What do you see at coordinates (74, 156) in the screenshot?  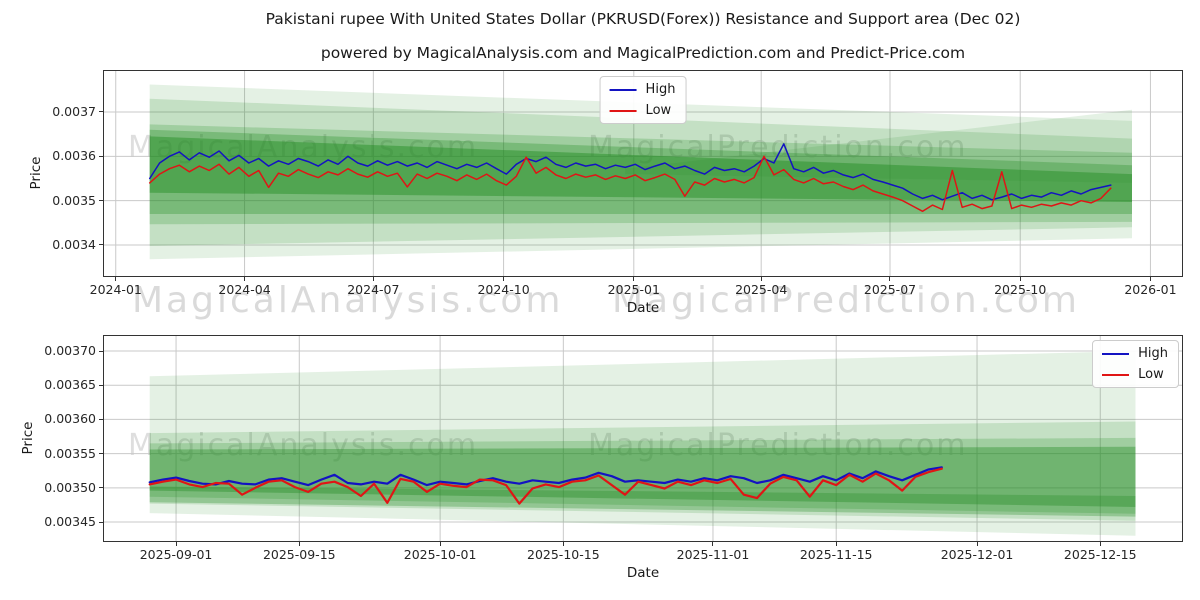 I see `y-tick-label: 0.0036` at bounding box center [74, 156].